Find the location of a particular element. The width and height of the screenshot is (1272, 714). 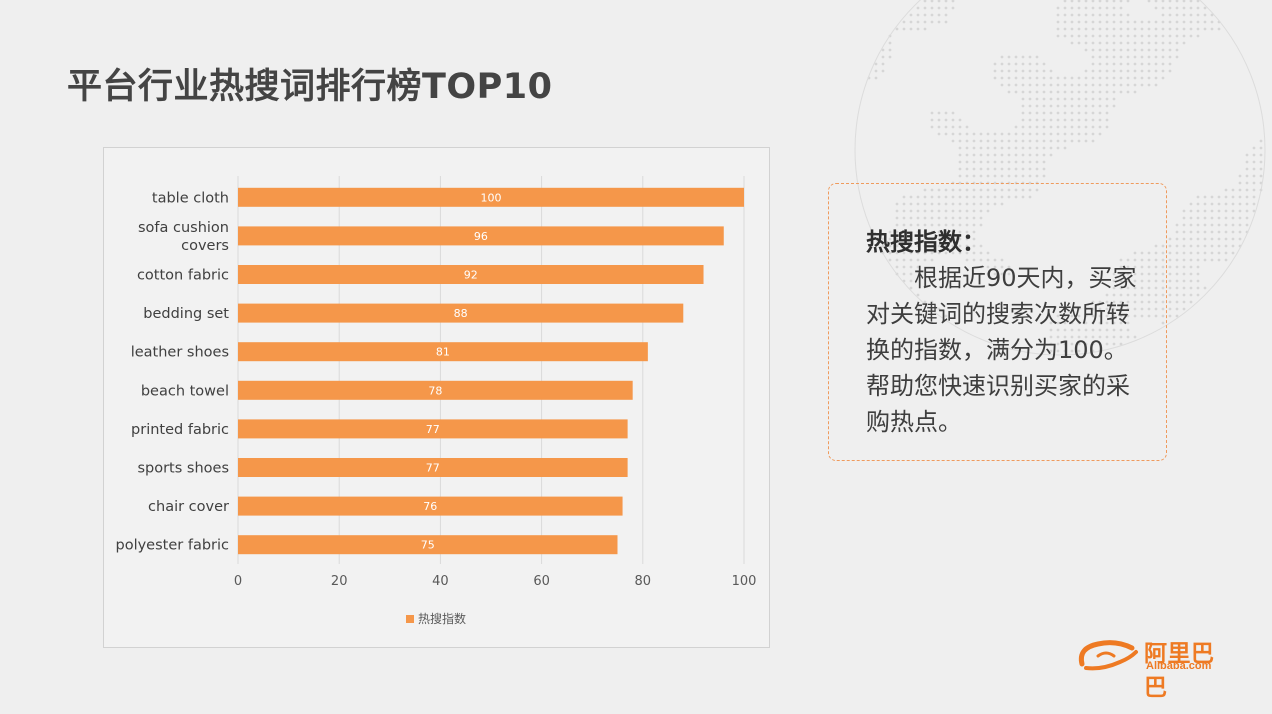

data-label: 76 is located at coordinates (430, 506).